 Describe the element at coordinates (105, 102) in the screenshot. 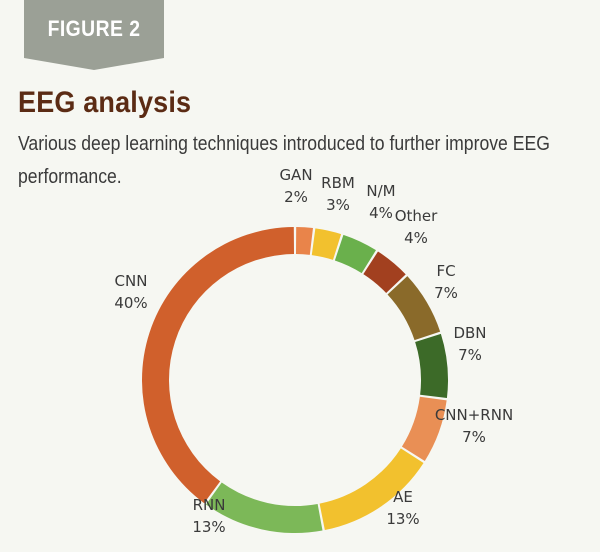

I see `page-title: EEG analysis` at that location.